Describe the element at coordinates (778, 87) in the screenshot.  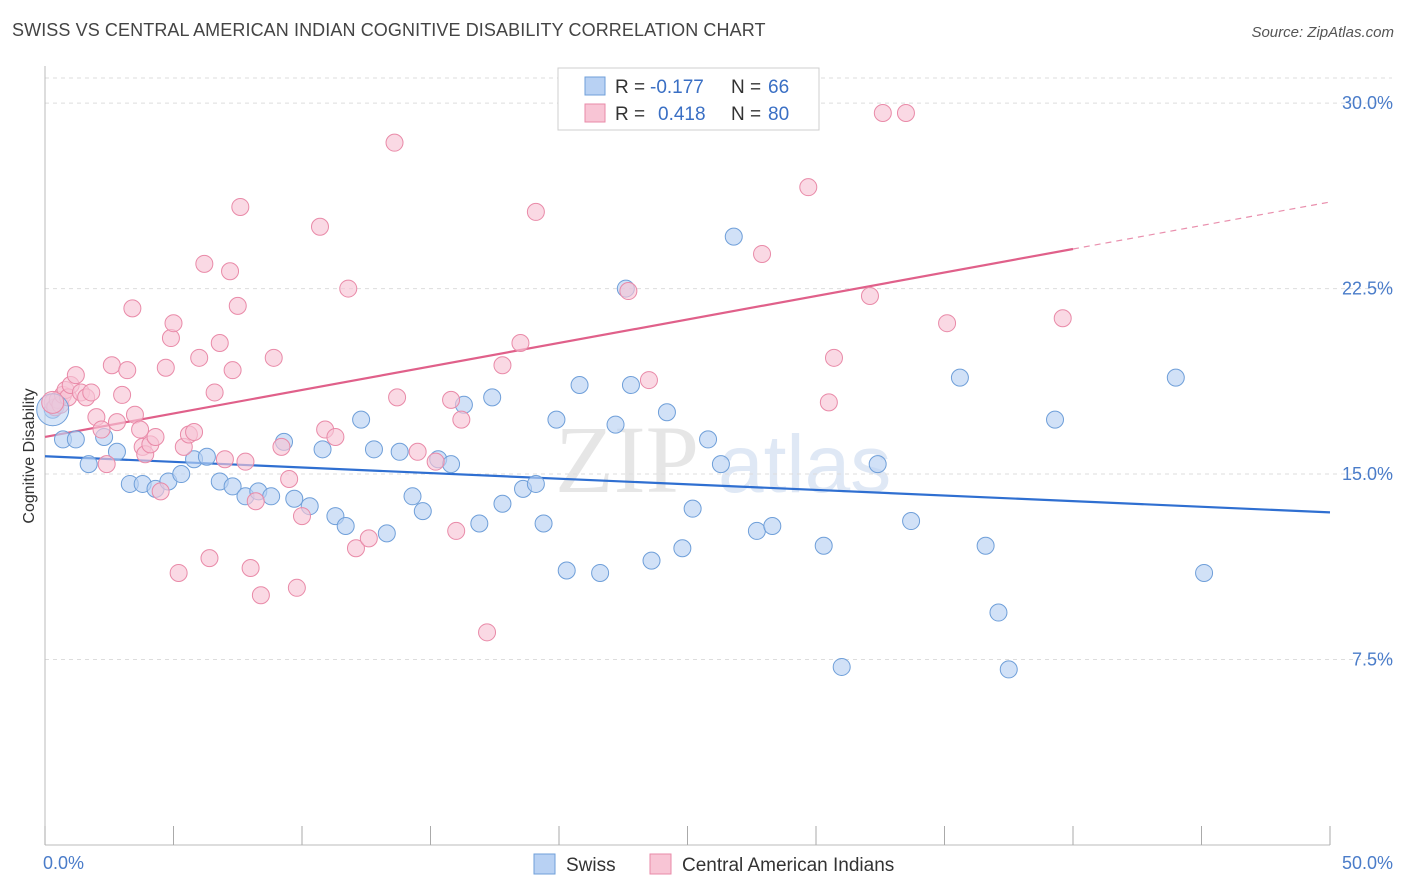
I see `legend-n-value-swiss: 66` at that location.